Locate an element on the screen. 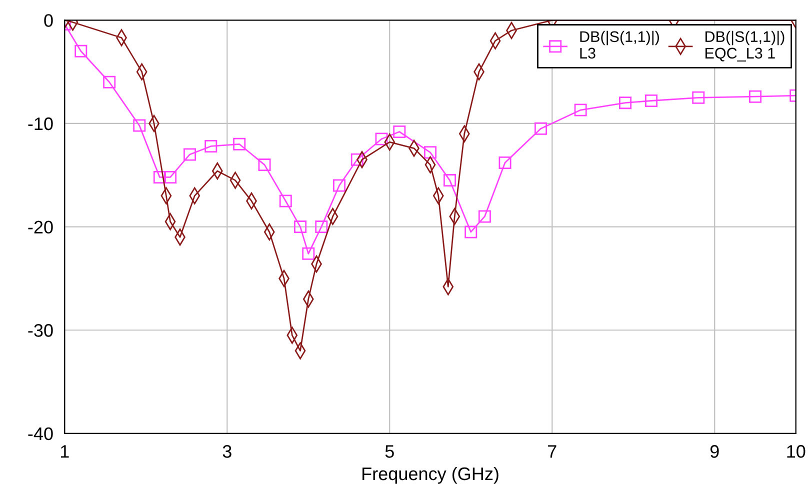 The width and height of the screenshot is (808, 504). y-tick-label: 0 is located at coordinates (48, 20).